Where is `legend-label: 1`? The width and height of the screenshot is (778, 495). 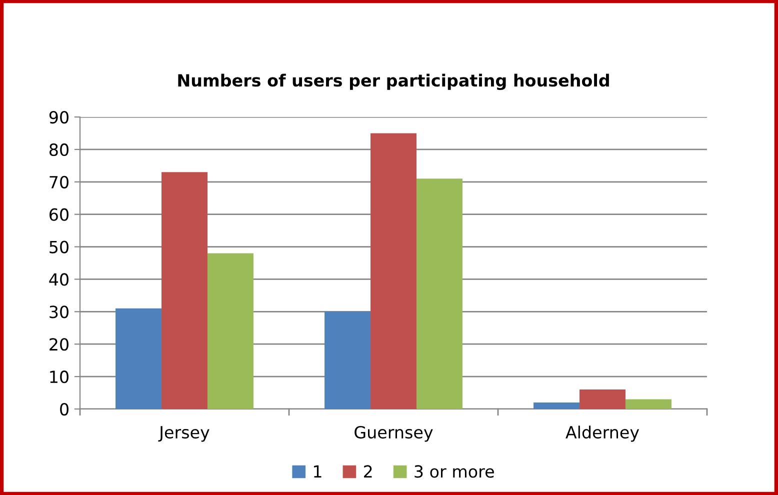
legend-label: 1 is located at coordinates (318, 471).